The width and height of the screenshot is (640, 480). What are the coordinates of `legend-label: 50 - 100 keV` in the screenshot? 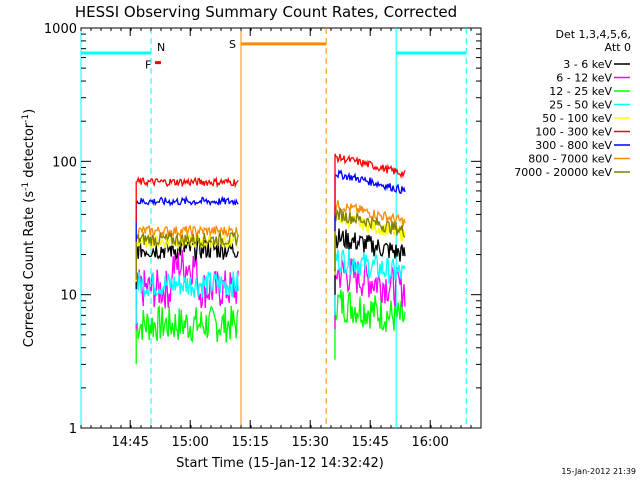 It's located at (577, 118).